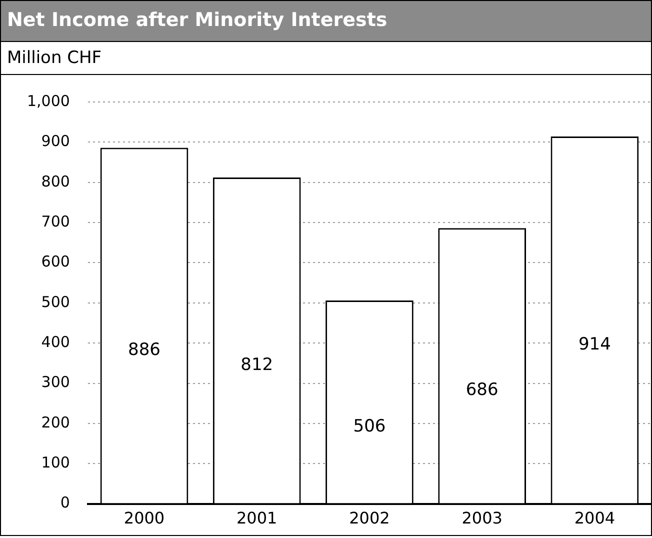 This screenshot has width=652, height=538. Describe the element at coordinates (55, 261) in the screenshot. I see `y-tick-label: 600` at that location.